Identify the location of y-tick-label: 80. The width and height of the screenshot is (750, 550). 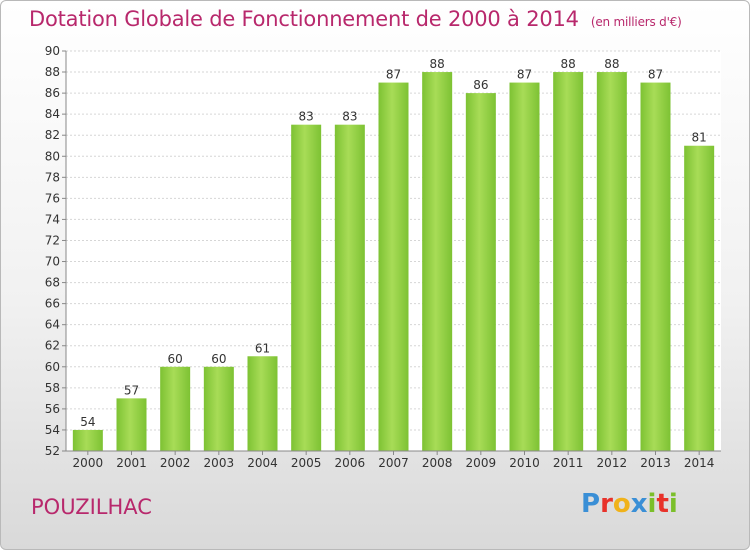
(52, 156).